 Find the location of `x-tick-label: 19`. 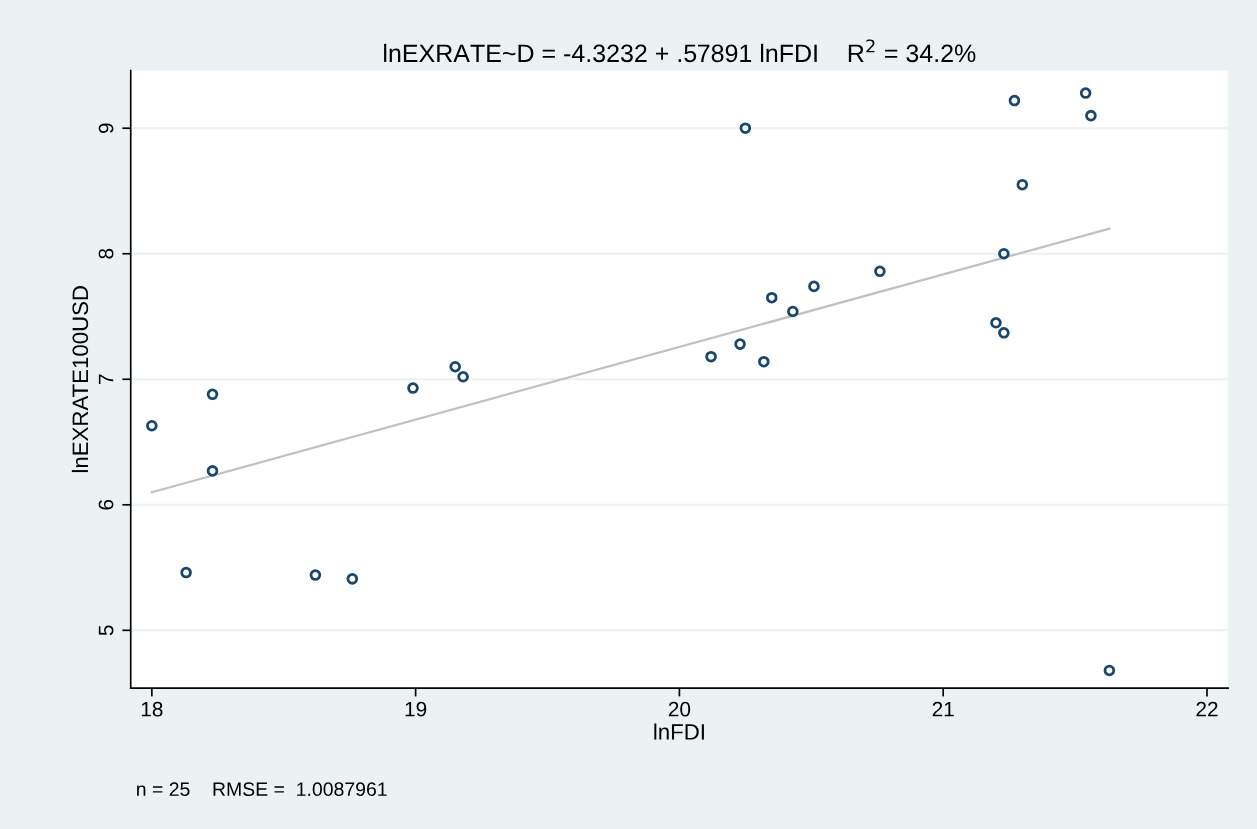

x-tick-label: 19 is located at coordinates (416, 709).